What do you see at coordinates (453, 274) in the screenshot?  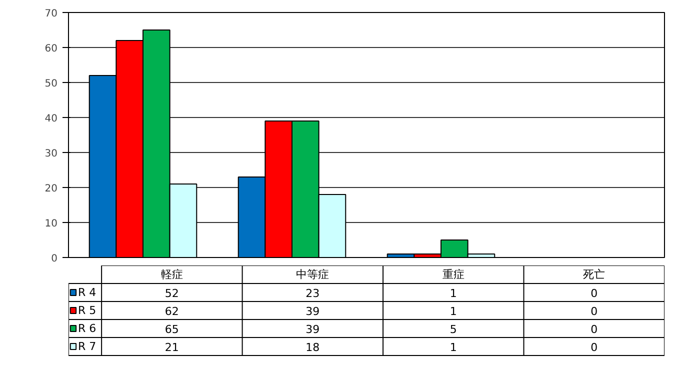 I see `x-tick-label: 重症` at bounding box center [453, 274].